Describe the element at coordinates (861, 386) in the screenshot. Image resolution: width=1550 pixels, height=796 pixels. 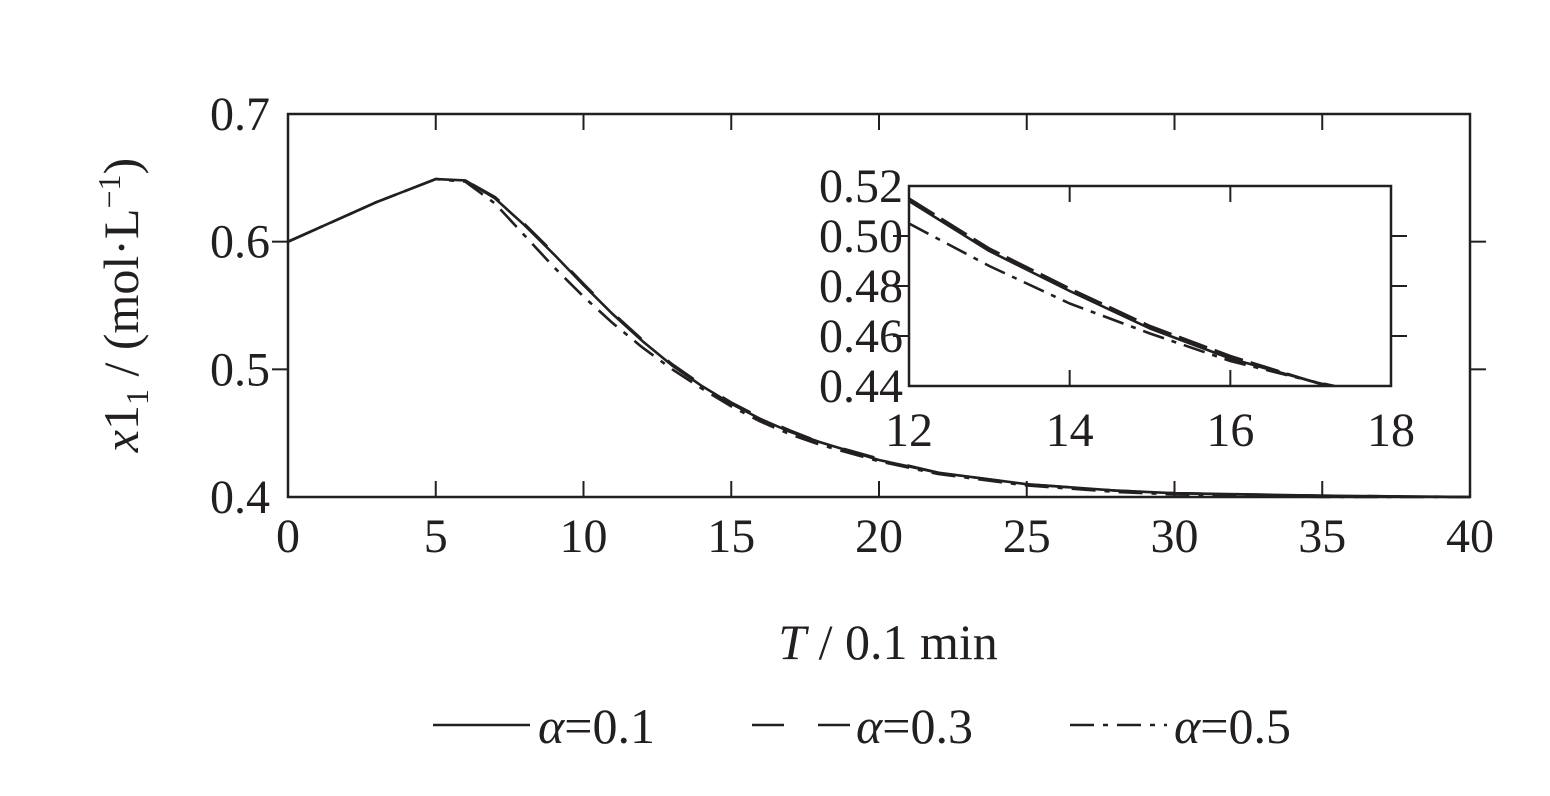
I see `y-tick-label-inset-0: 0.44` at that location.